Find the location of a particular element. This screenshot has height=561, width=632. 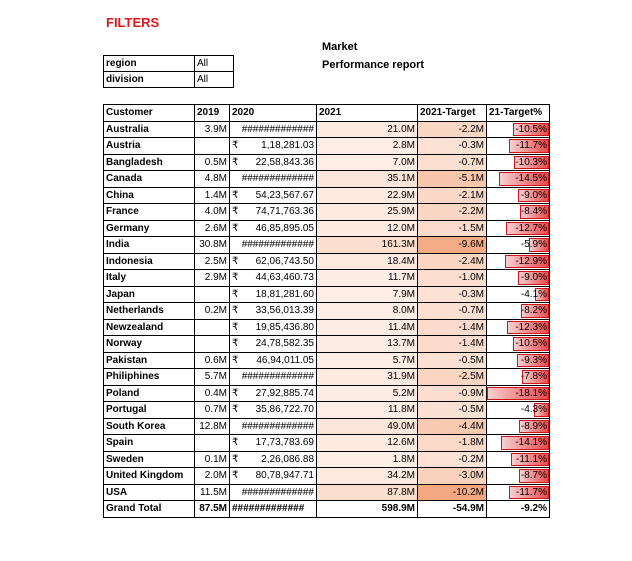

filter-table: region All division All is located at coordinates (168, 71).